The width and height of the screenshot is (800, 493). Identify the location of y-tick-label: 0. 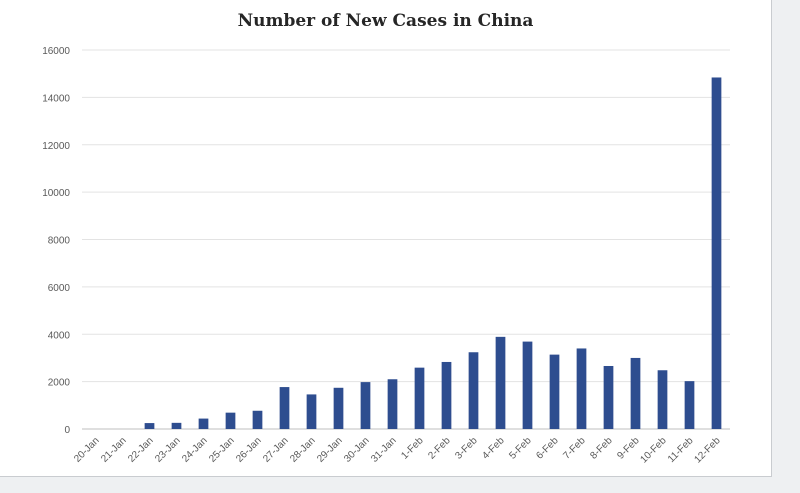
(67, 430).